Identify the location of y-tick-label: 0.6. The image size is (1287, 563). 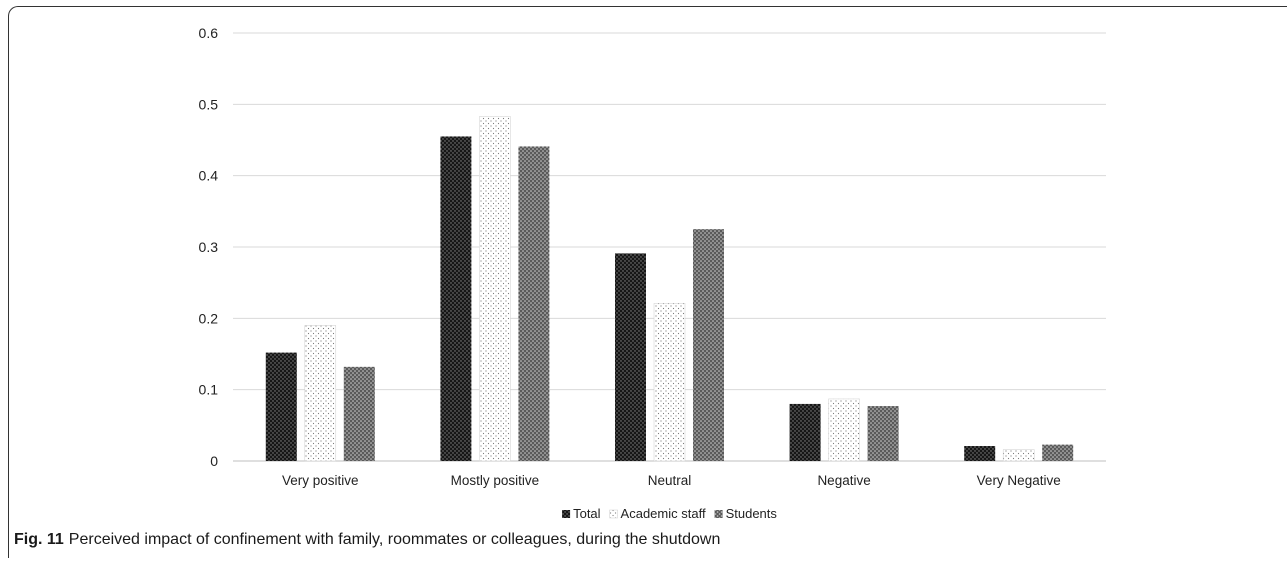
(209, 33).